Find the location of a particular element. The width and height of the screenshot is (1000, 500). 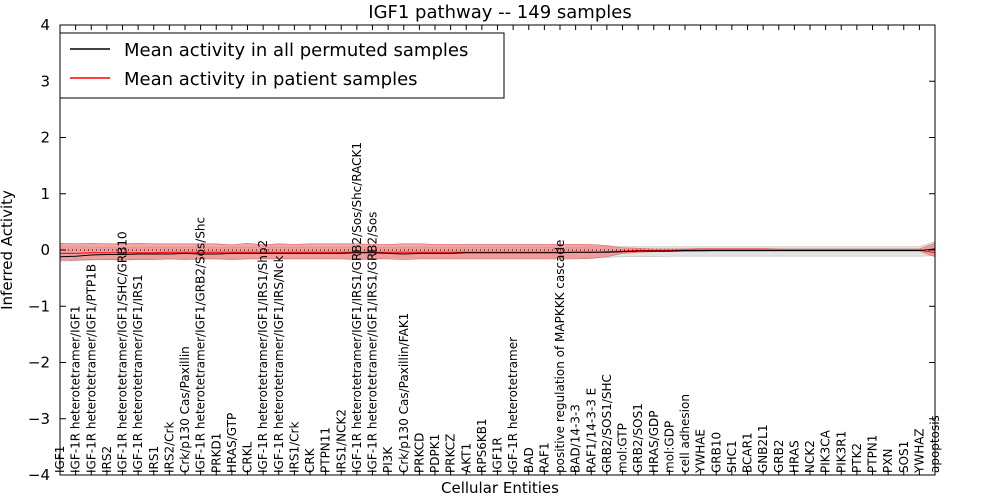

category-label: IRS1 is located at coordinates (154, 459).